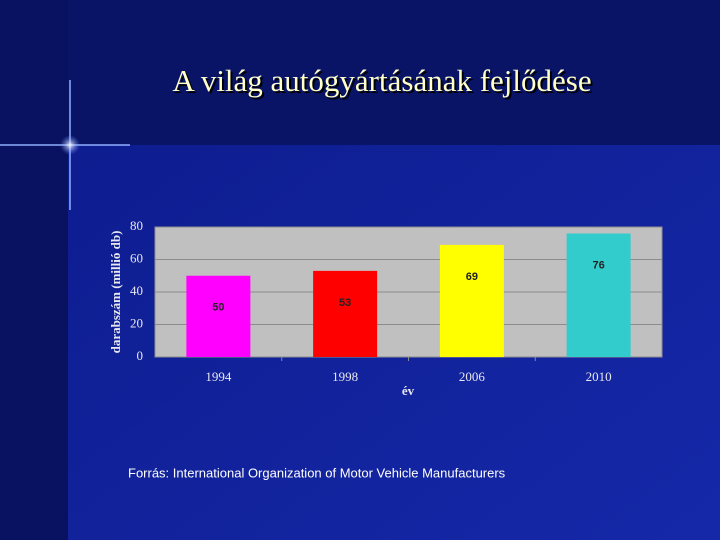 Image resolution: width=720 pixels, height=540 pixels. Describe the element at coordinates (136, 257) in the screenshot. I see `y-tick-label: 60` at that location.